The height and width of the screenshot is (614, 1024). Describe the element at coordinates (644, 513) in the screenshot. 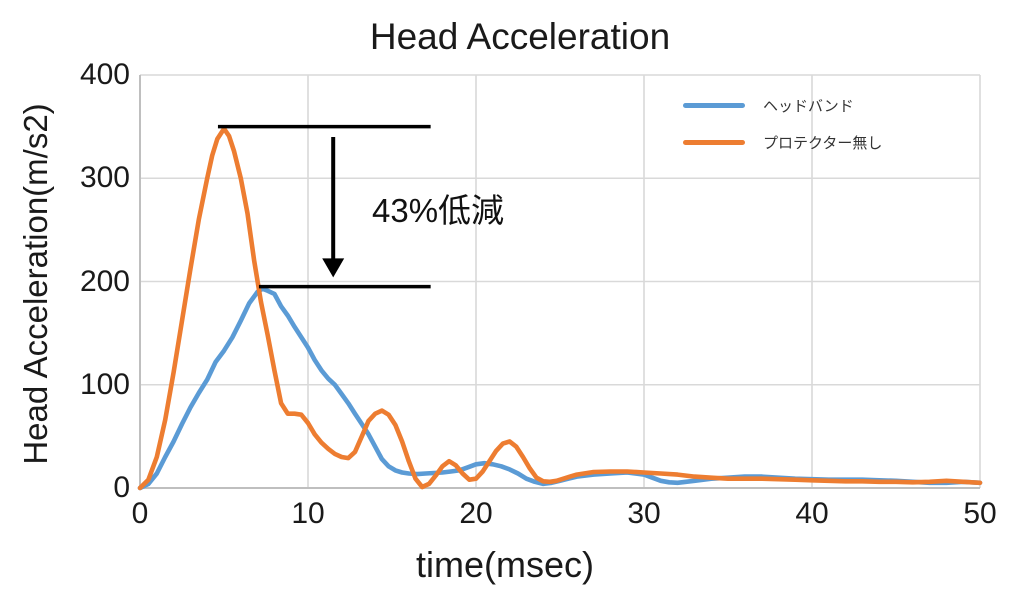

I see `x-tick-label: 30` at that location.